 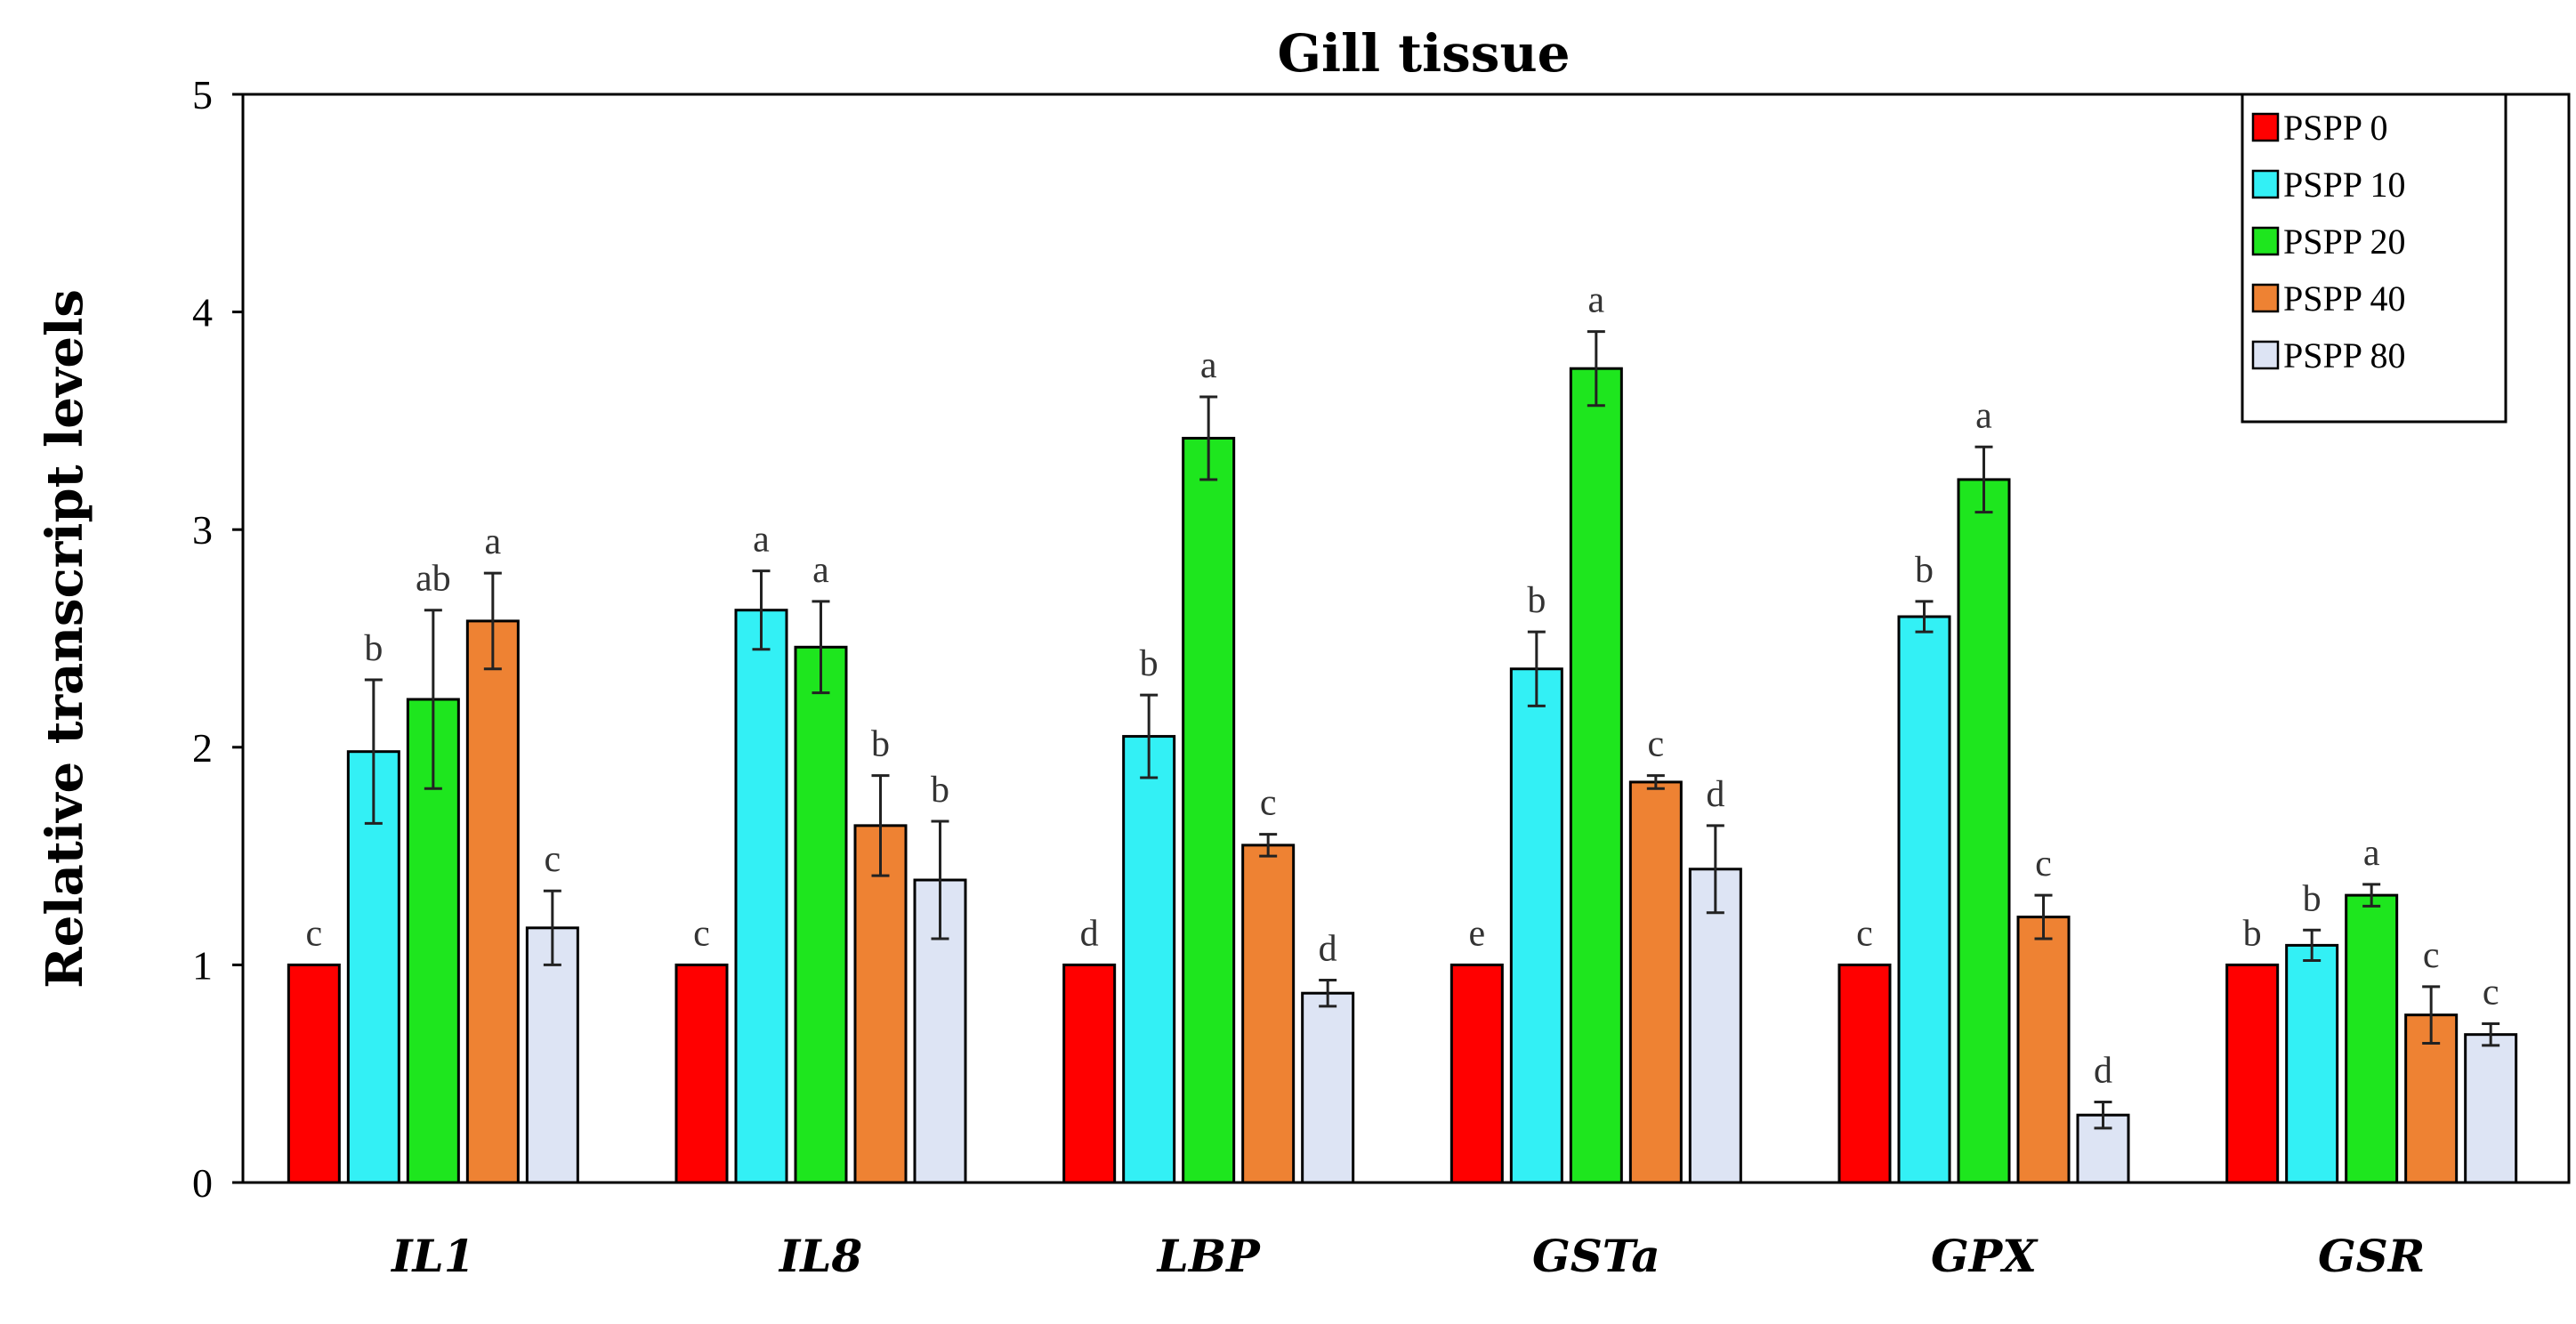 What do you see at coordinates (432, 1256) in the screenshot?
I see `x-tick-label: IL1` at bounding box center [432, 1256].